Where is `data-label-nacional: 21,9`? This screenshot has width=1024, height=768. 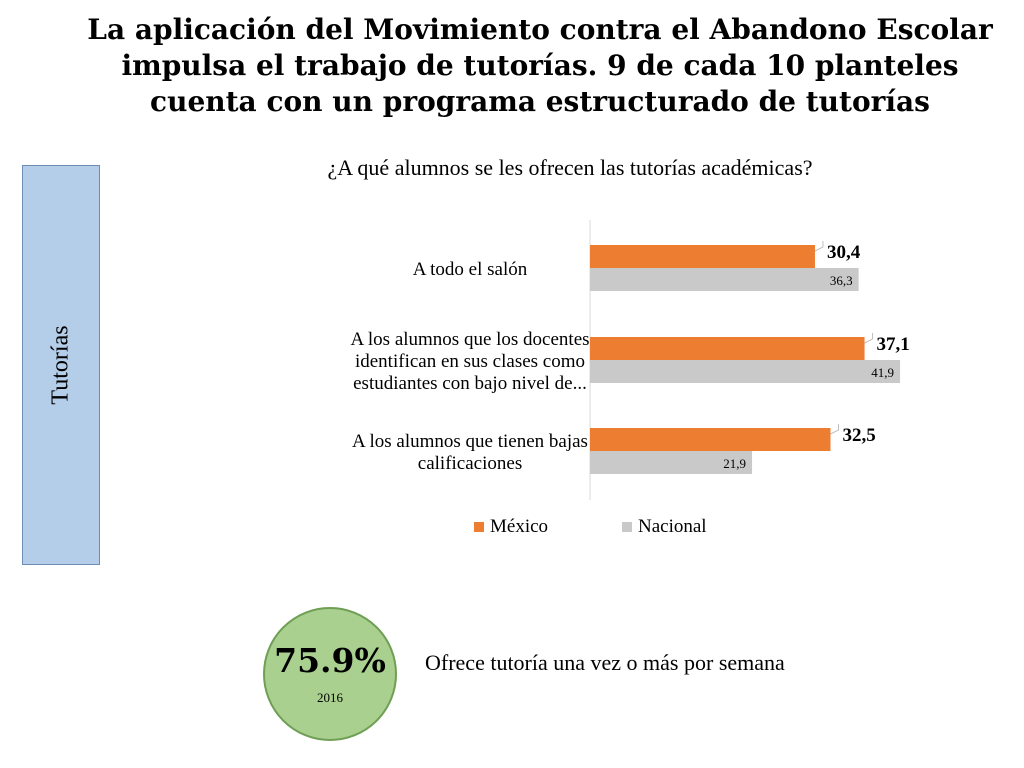 data-label-nacional: 21,9 is located at coordinates (734, 463).